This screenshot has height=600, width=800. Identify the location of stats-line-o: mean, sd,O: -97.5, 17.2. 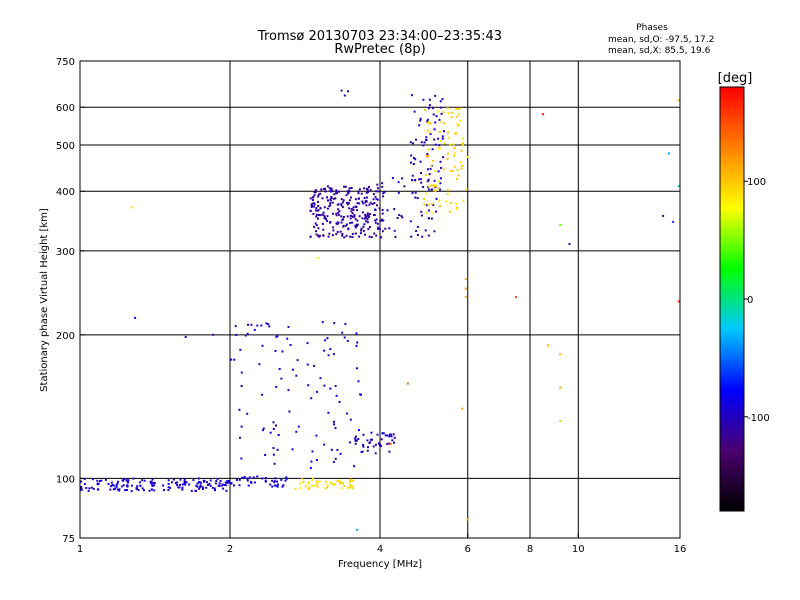
(661, 40).